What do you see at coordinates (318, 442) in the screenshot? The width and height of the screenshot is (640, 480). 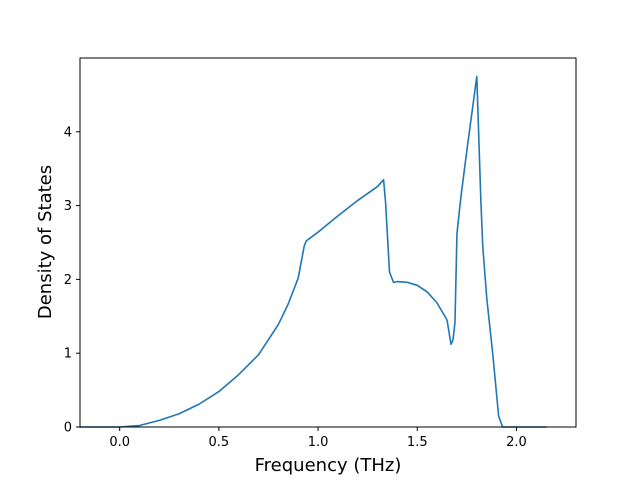 I see `x-tick-label: 1.0` at bounding box center [318, 442].